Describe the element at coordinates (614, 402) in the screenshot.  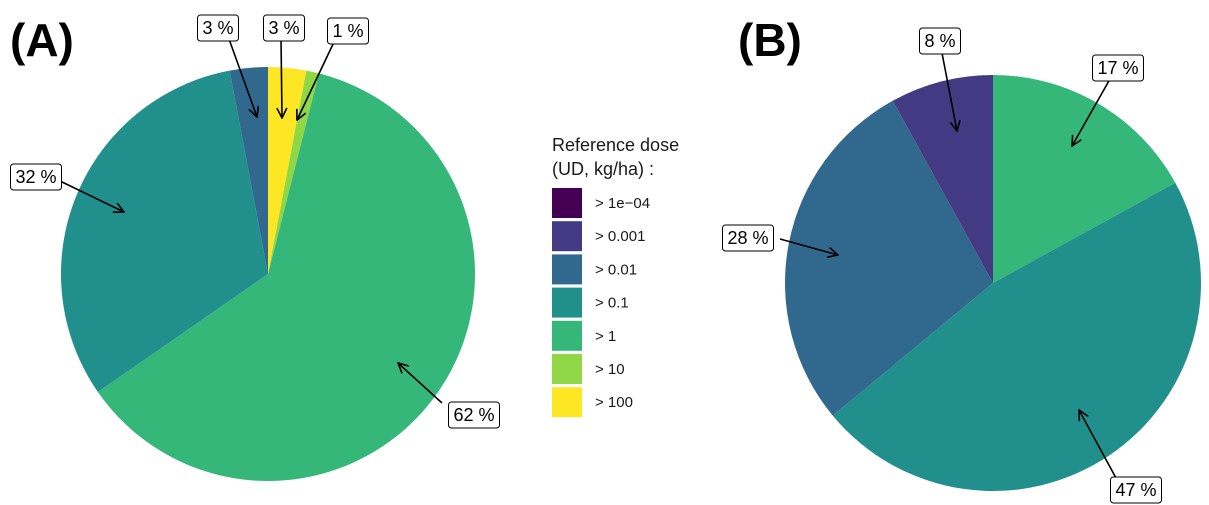
I see `legend-label: > 100` at that location.